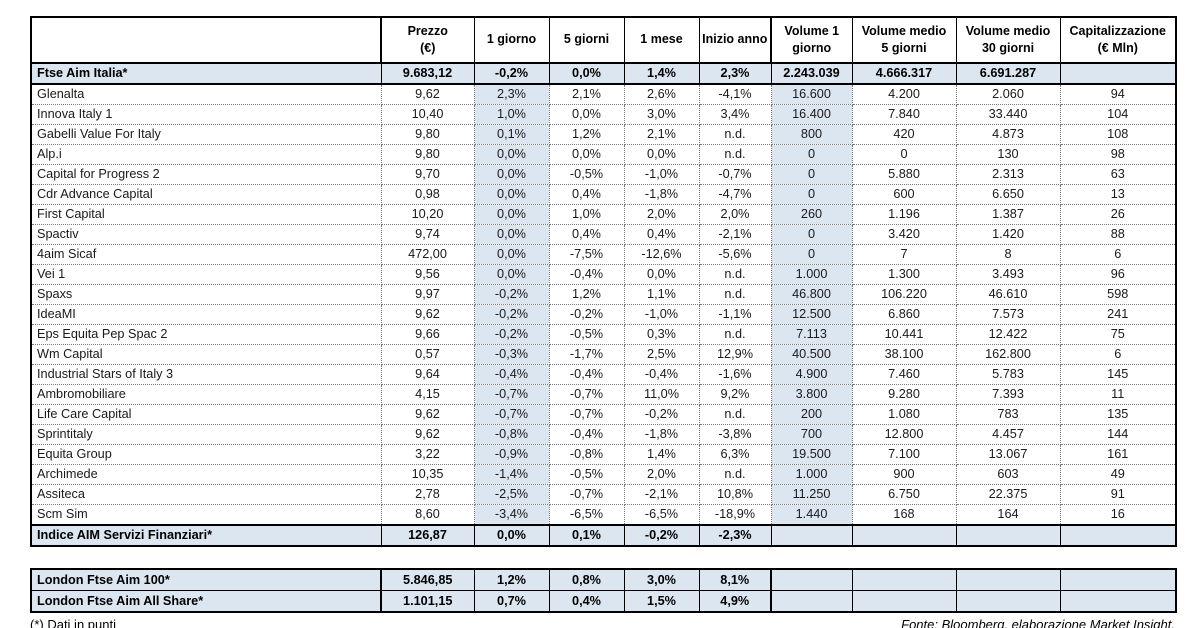 The image size is (1203, 628). What do you see at coordinates (1118, 174) in the screenshot?
I see `data-cell: 63` at bounding box center [1118, 174].